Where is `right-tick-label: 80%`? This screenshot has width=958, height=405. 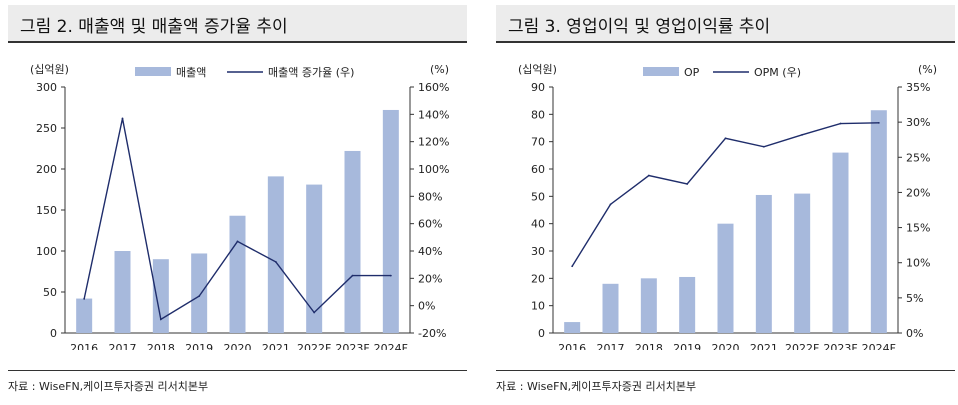
right-tick-label: 80% is located at coordinates (430, 196).